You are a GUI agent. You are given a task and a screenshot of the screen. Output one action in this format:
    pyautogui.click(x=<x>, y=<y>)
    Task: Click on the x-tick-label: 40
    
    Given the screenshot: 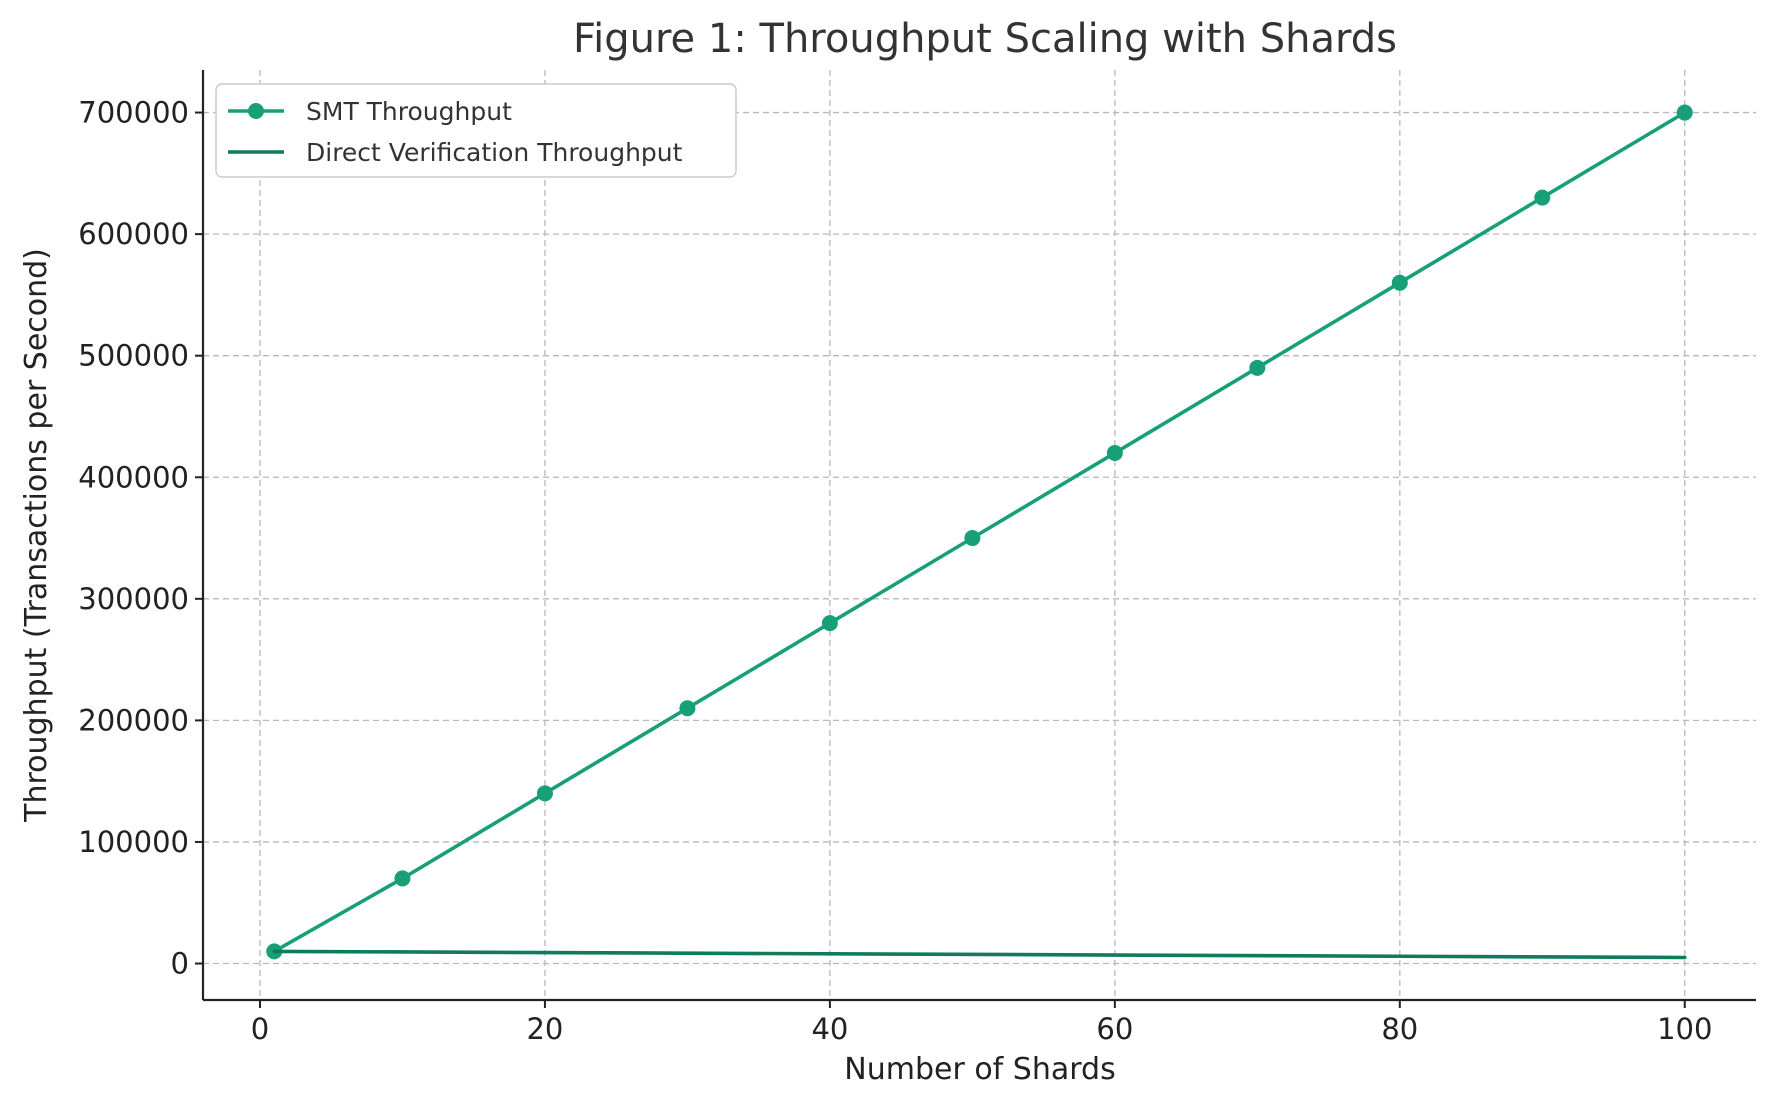 What is the action you would take?
    pyautogui.click(x=829, y=1029)
    